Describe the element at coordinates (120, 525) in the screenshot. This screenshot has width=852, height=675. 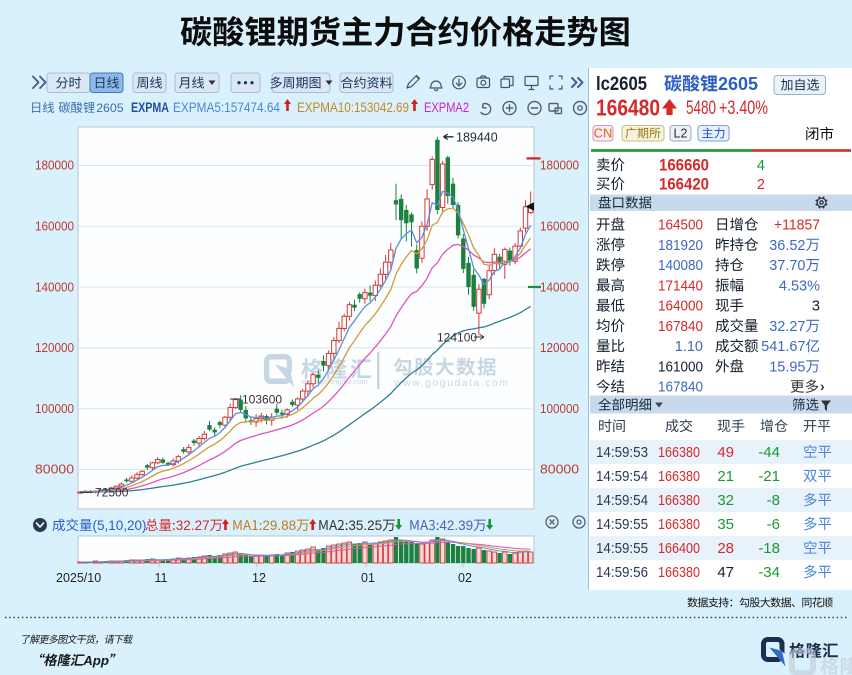
I see `svg-text: (5,10,20)` at that location.